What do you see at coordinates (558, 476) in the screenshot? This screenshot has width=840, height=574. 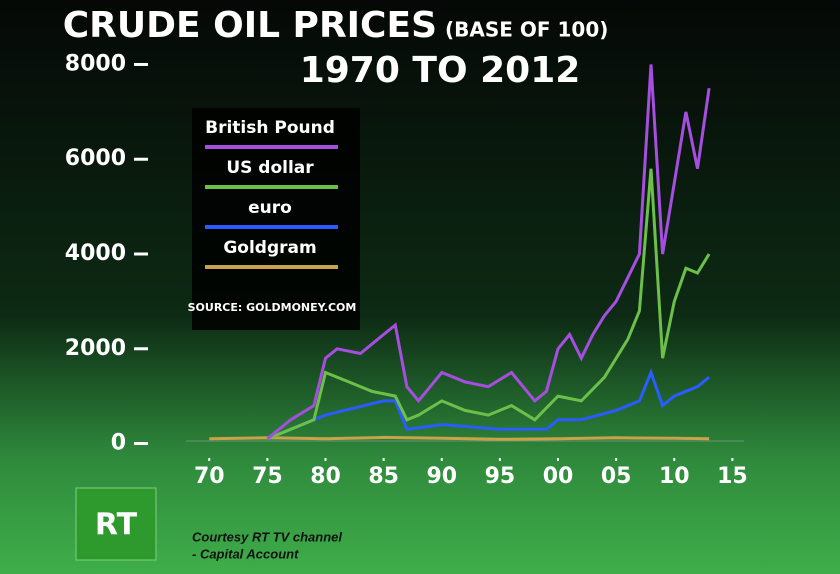 I see `x-tick-label: 00` at bounding box center [558, 476].